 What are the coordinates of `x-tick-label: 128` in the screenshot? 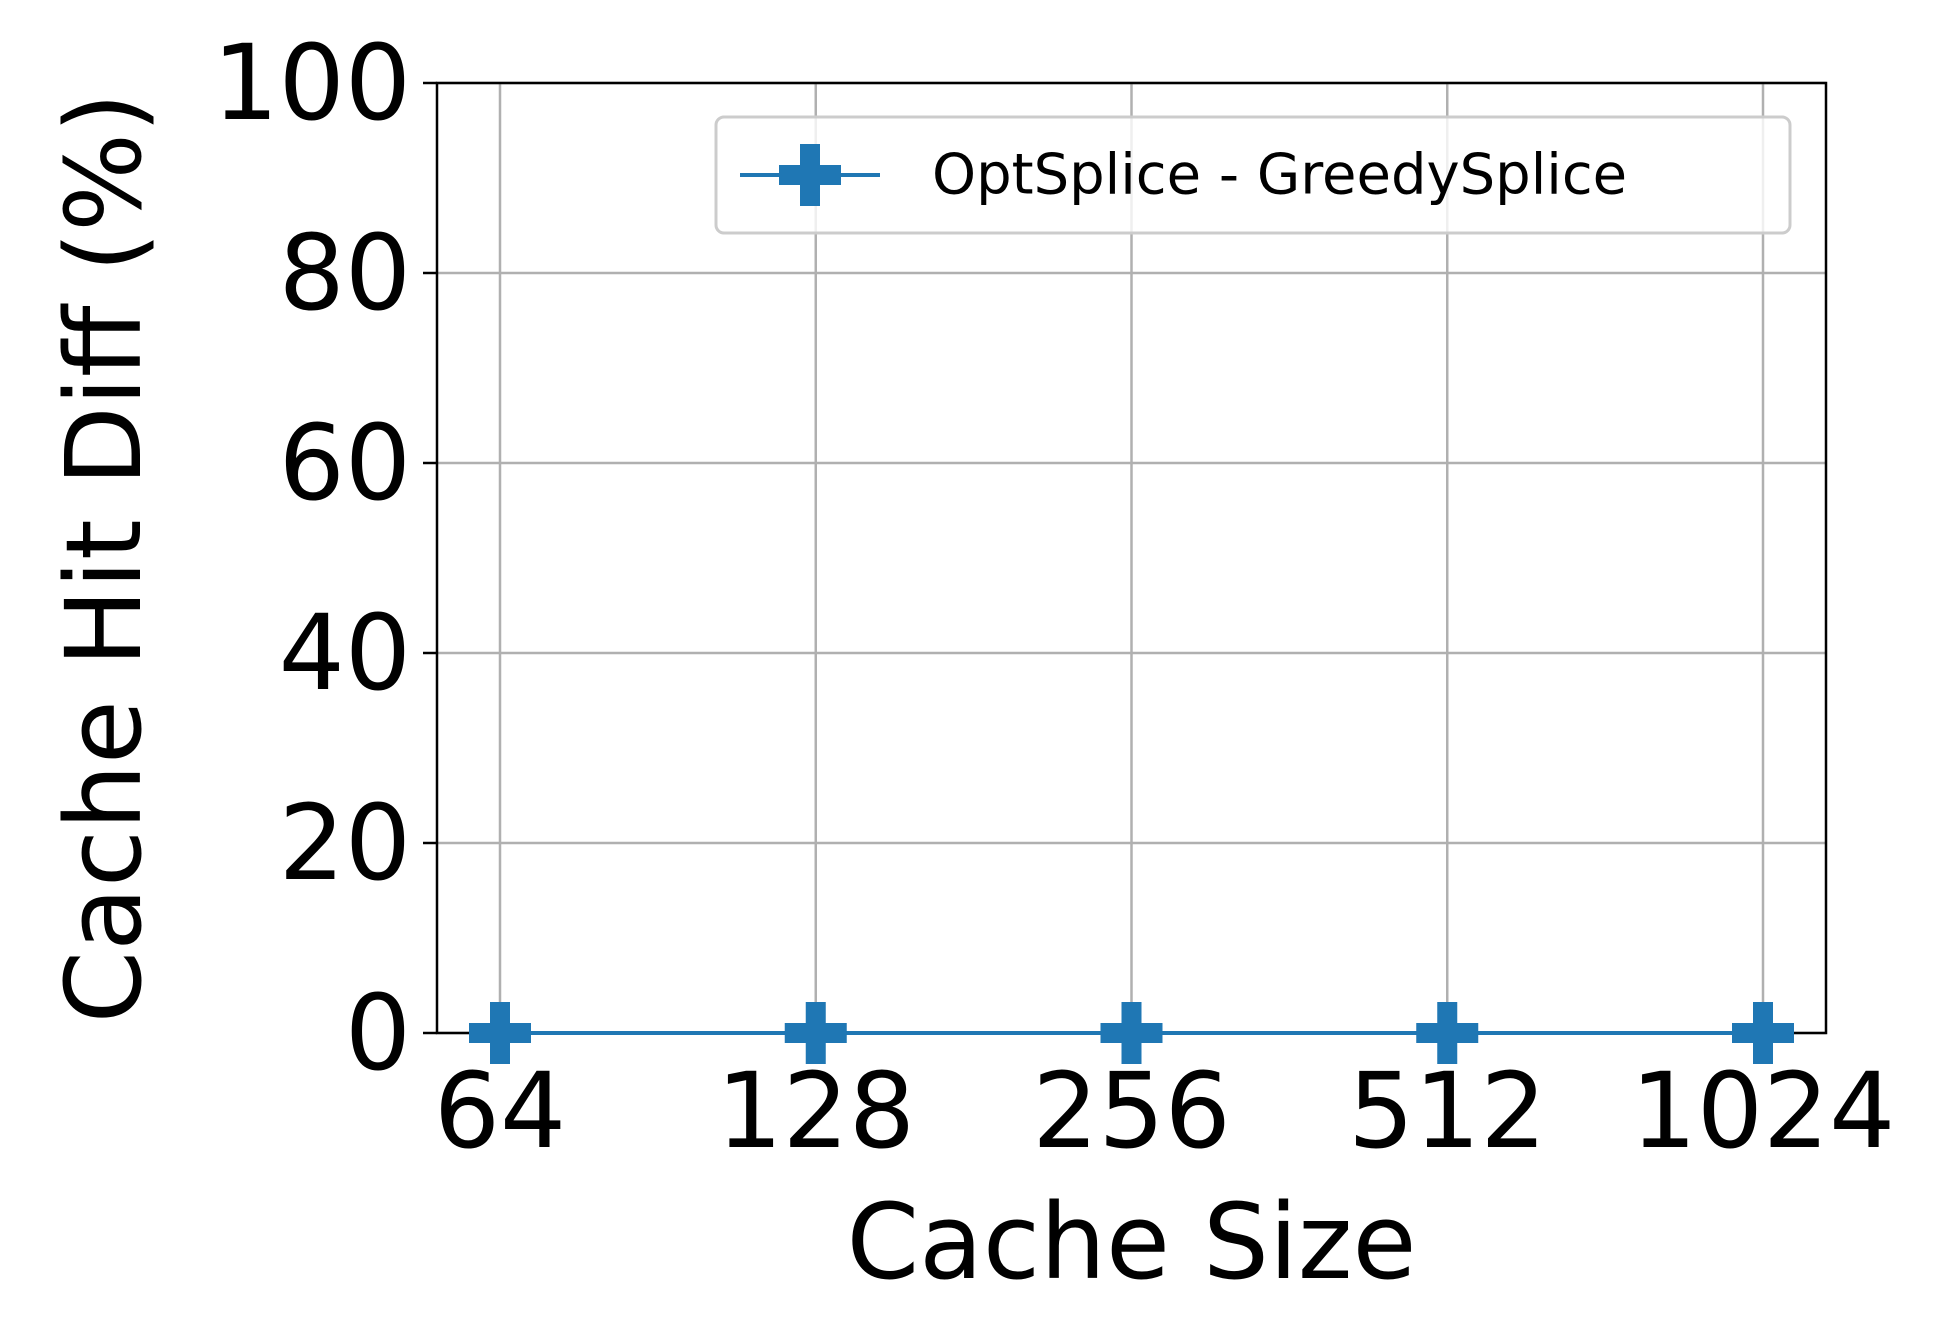 It's located at (815, 1111).